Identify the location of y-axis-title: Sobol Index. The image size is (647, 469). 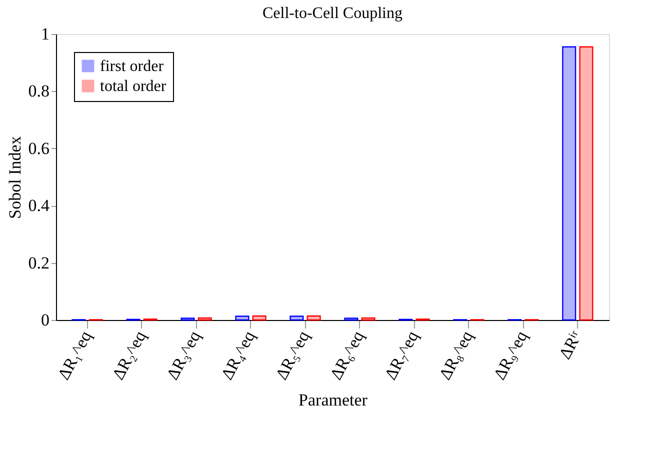
(14, 177).